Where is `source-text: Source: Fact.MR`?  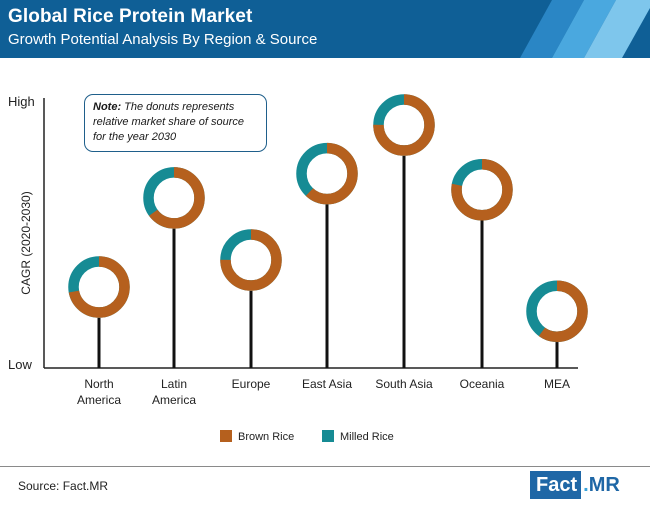
source-text: Source: Fact.MR is located at coordinates (63, 486).